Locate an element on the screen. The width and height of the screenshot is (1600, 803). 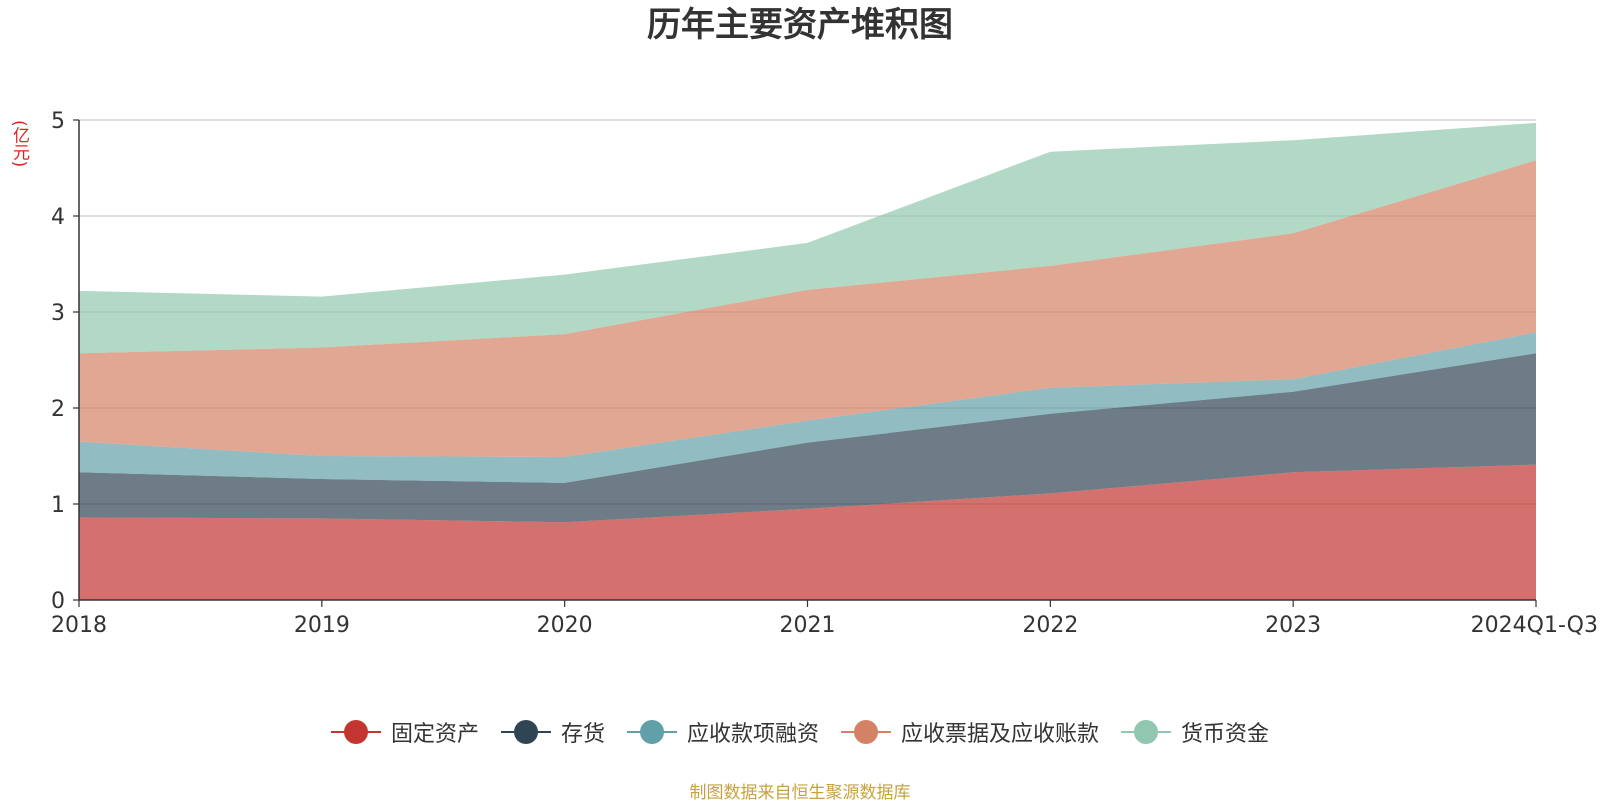
legend-item: 货币资金 is located at coordinates (1195, 732).